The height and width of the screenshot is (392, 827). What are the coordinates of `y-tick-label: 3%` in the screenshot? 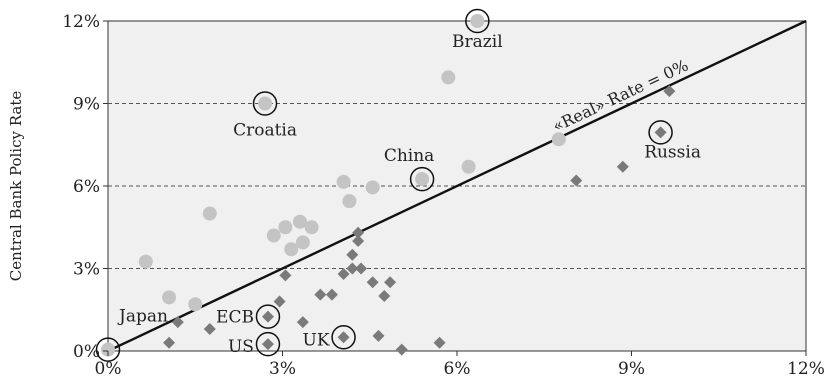 It's located at (86, 270).